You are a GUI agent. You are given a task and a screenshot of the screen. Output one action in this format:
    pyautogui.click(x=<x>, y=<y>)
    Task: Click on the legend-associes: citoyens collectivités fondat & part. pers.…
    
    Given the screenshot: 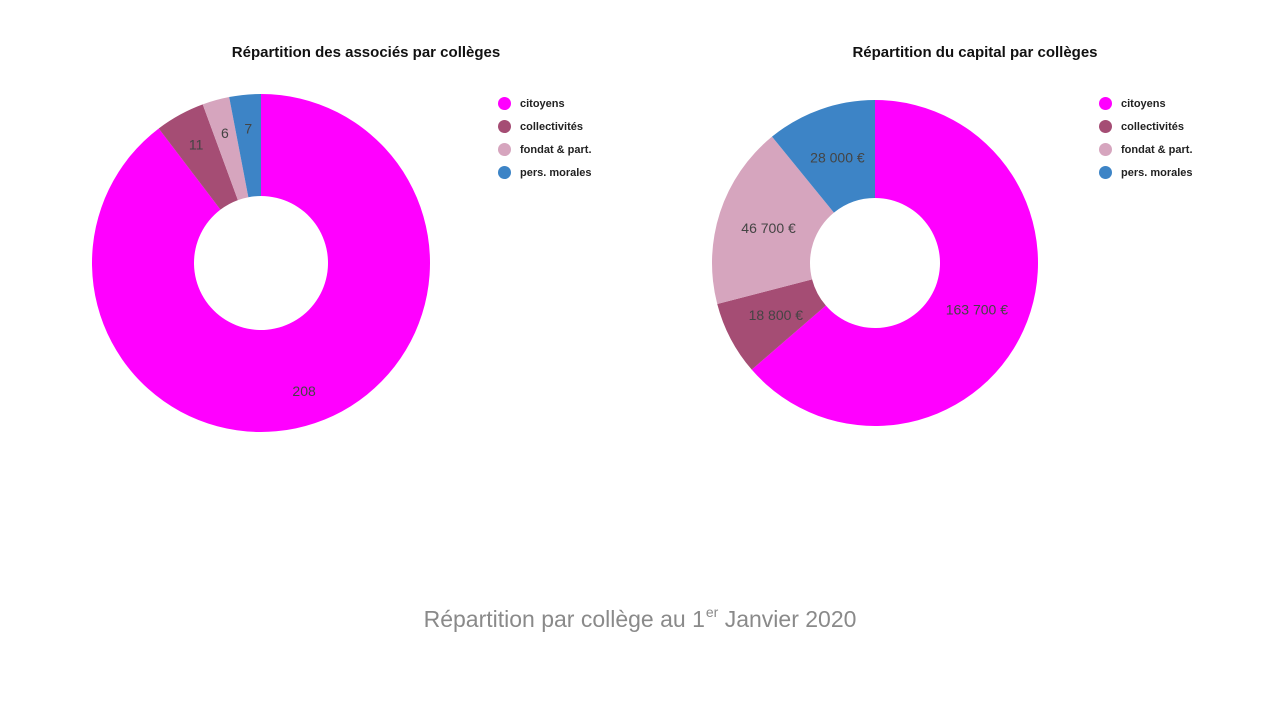 What is the action you would take?
    pyautogui.click(x=545, y=138)
    